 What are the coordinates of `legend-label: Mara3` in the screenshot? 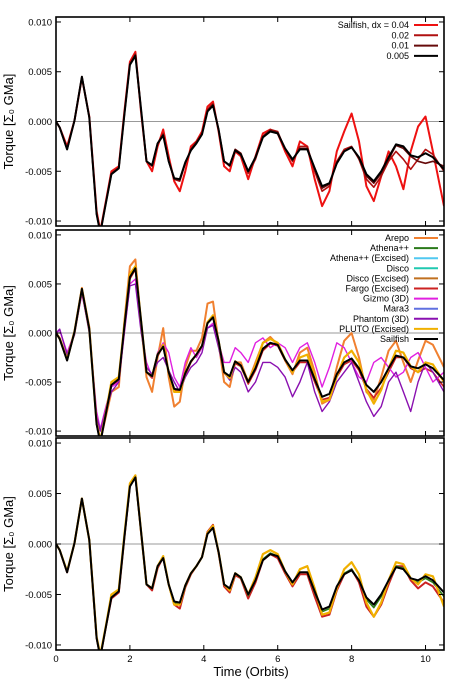 It's located at (396, 309).